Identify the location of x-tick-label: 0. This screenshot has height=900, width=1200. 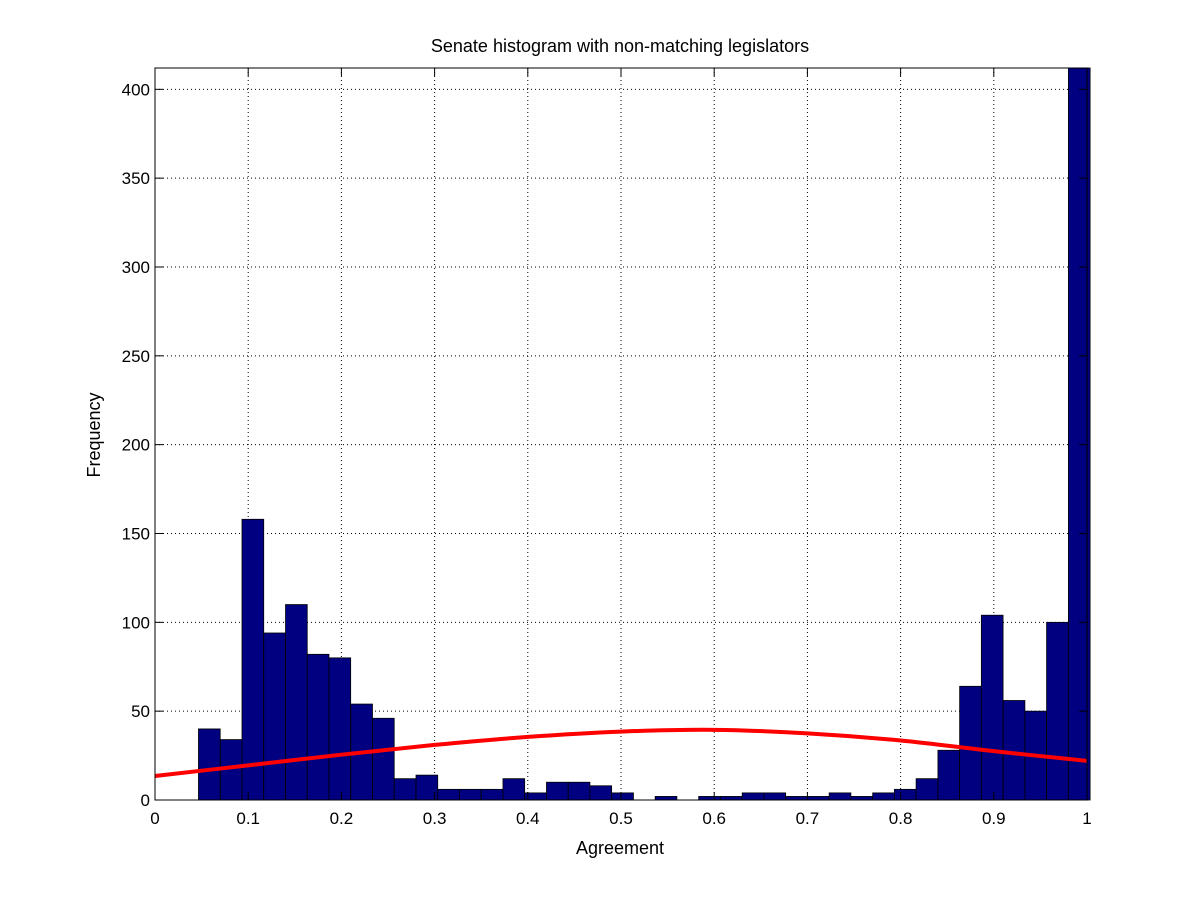
(154, 818).